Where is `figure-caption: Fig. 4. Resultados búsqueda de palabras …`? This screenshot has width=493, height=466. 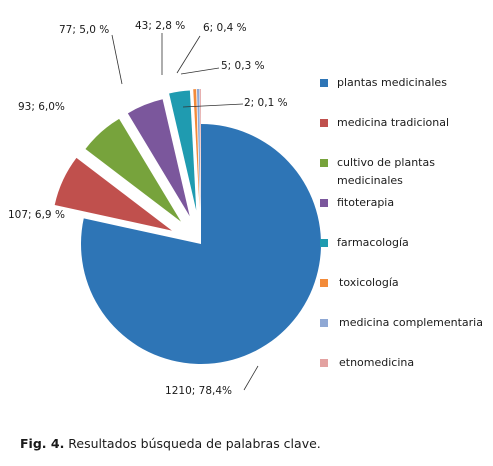 figure-caption: Fig. 4. Resultados búsqueda de palabras … is located at coordinates (170, 443).